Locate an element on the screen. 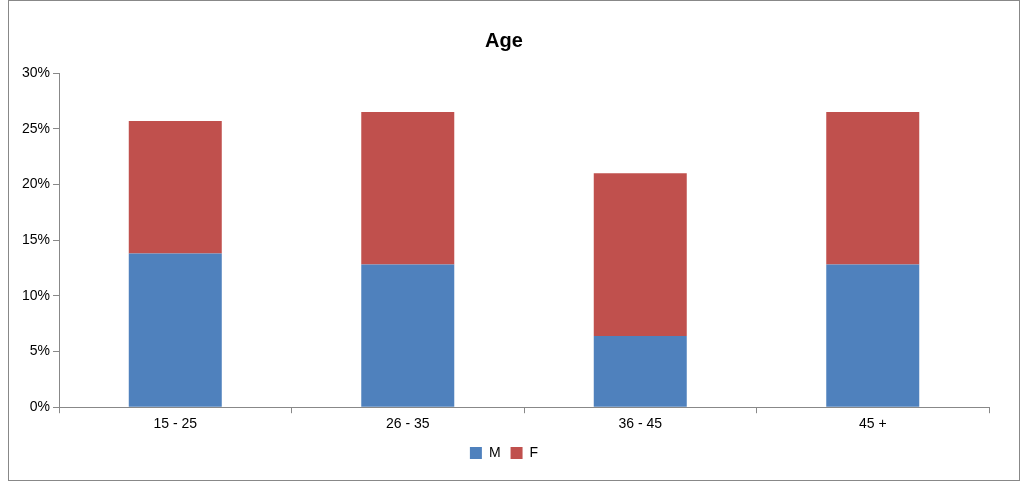  x-tick-label: 45 + is located at coordinates (872, 423).